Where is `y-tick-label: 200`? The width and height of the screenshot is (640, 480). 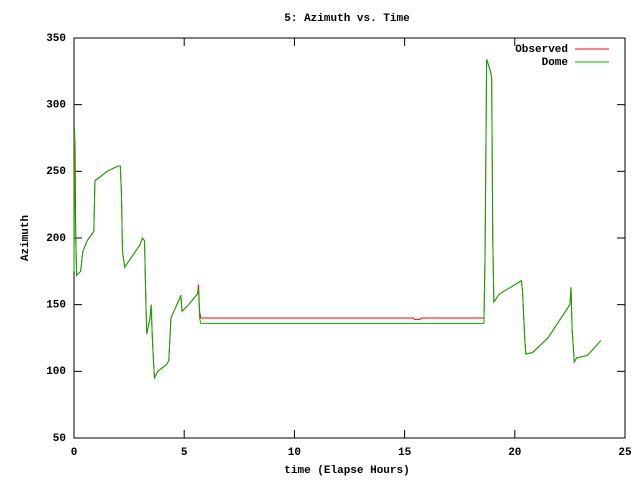 y-tick-label: 200 is located at coordinates (56, 239).